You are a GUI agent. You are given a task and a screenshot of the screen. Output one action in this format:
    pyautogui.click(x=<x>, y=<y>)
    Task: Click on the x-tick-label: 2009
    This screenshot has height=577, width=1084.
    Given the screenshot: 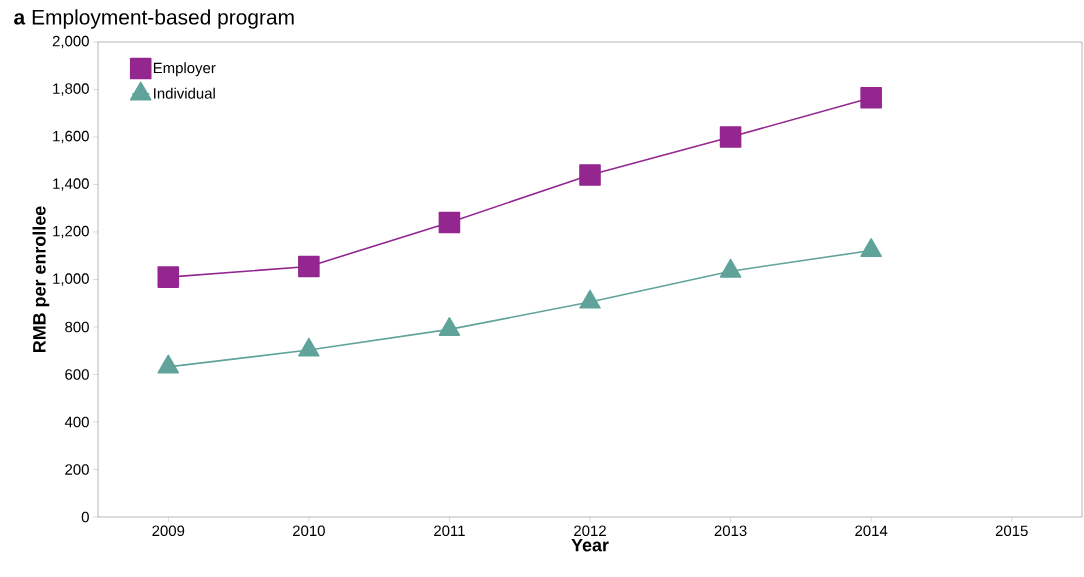 What is the action you would take?
    pyautogui.click(x=168, y=531)
    